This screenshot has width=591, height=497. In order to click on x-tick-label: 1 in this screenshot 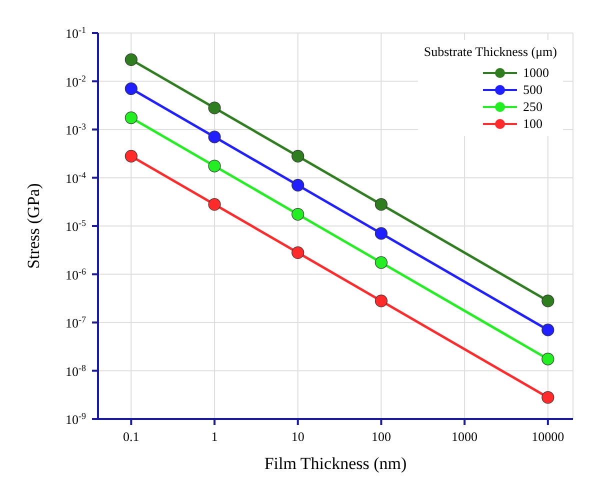, I will do `click(214, 436)`.